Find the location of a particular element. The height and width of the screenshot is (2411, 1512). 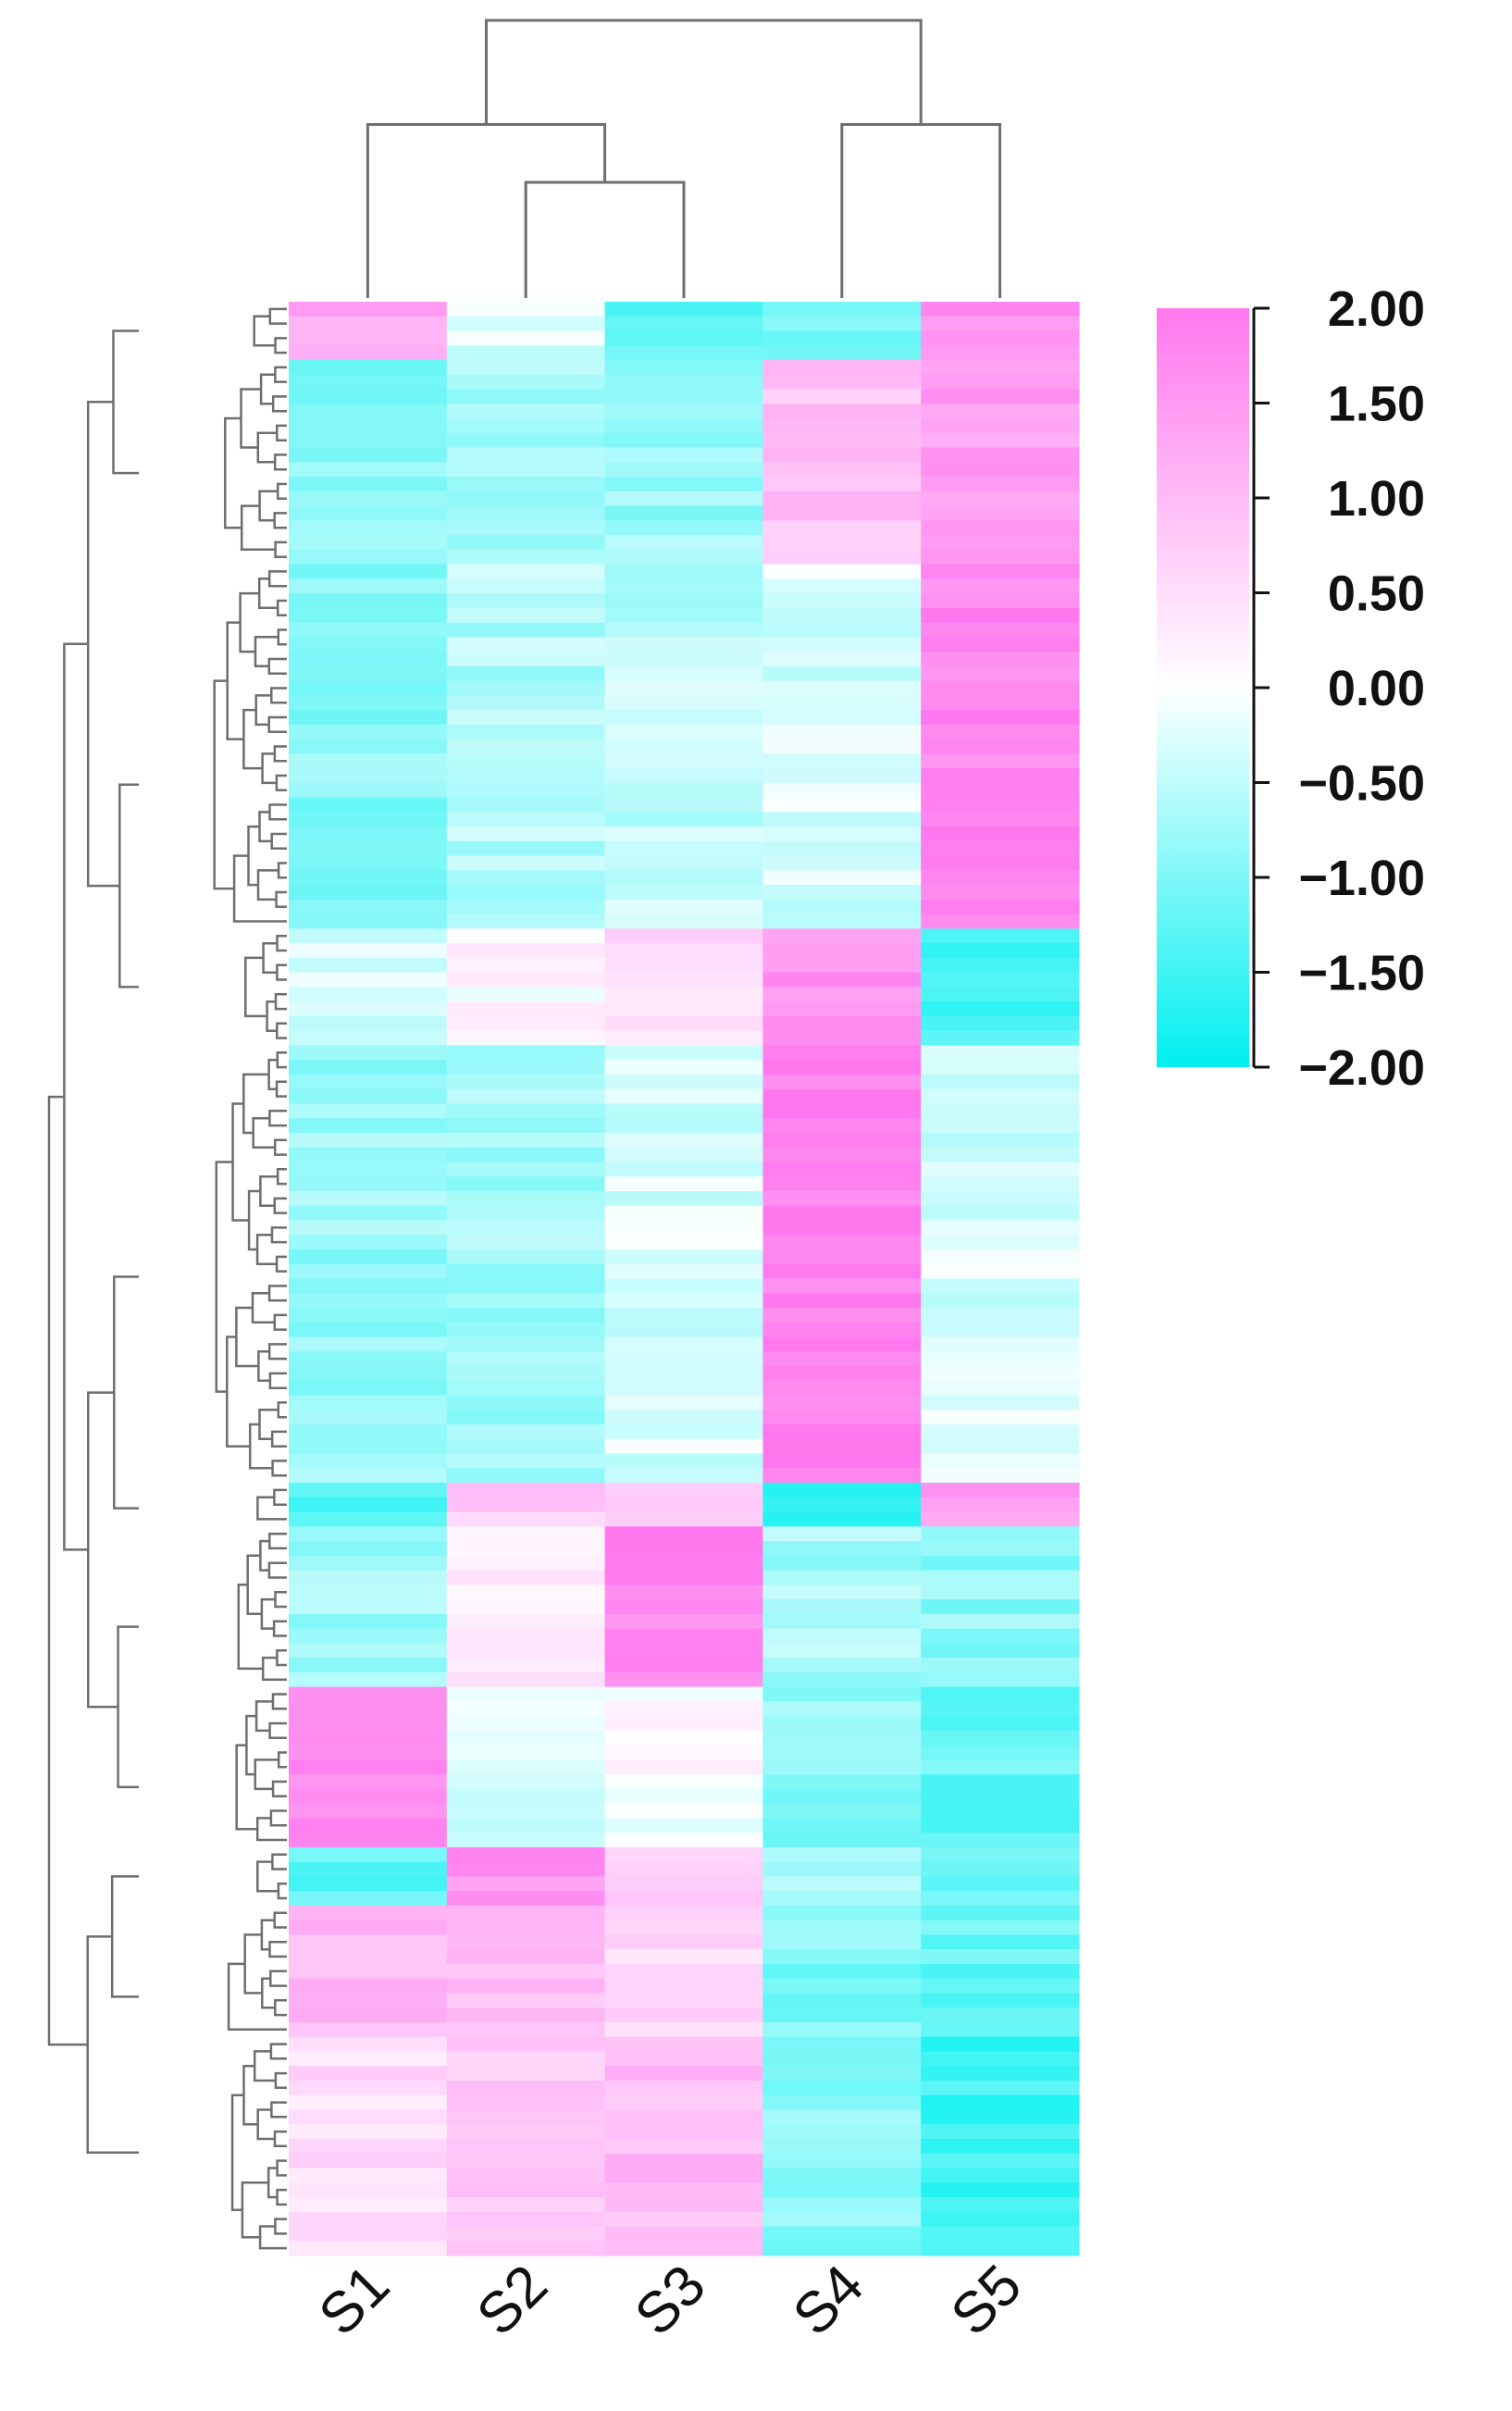

colorbar-tick-label: −1.00 is located at coordinates (1361, 878).